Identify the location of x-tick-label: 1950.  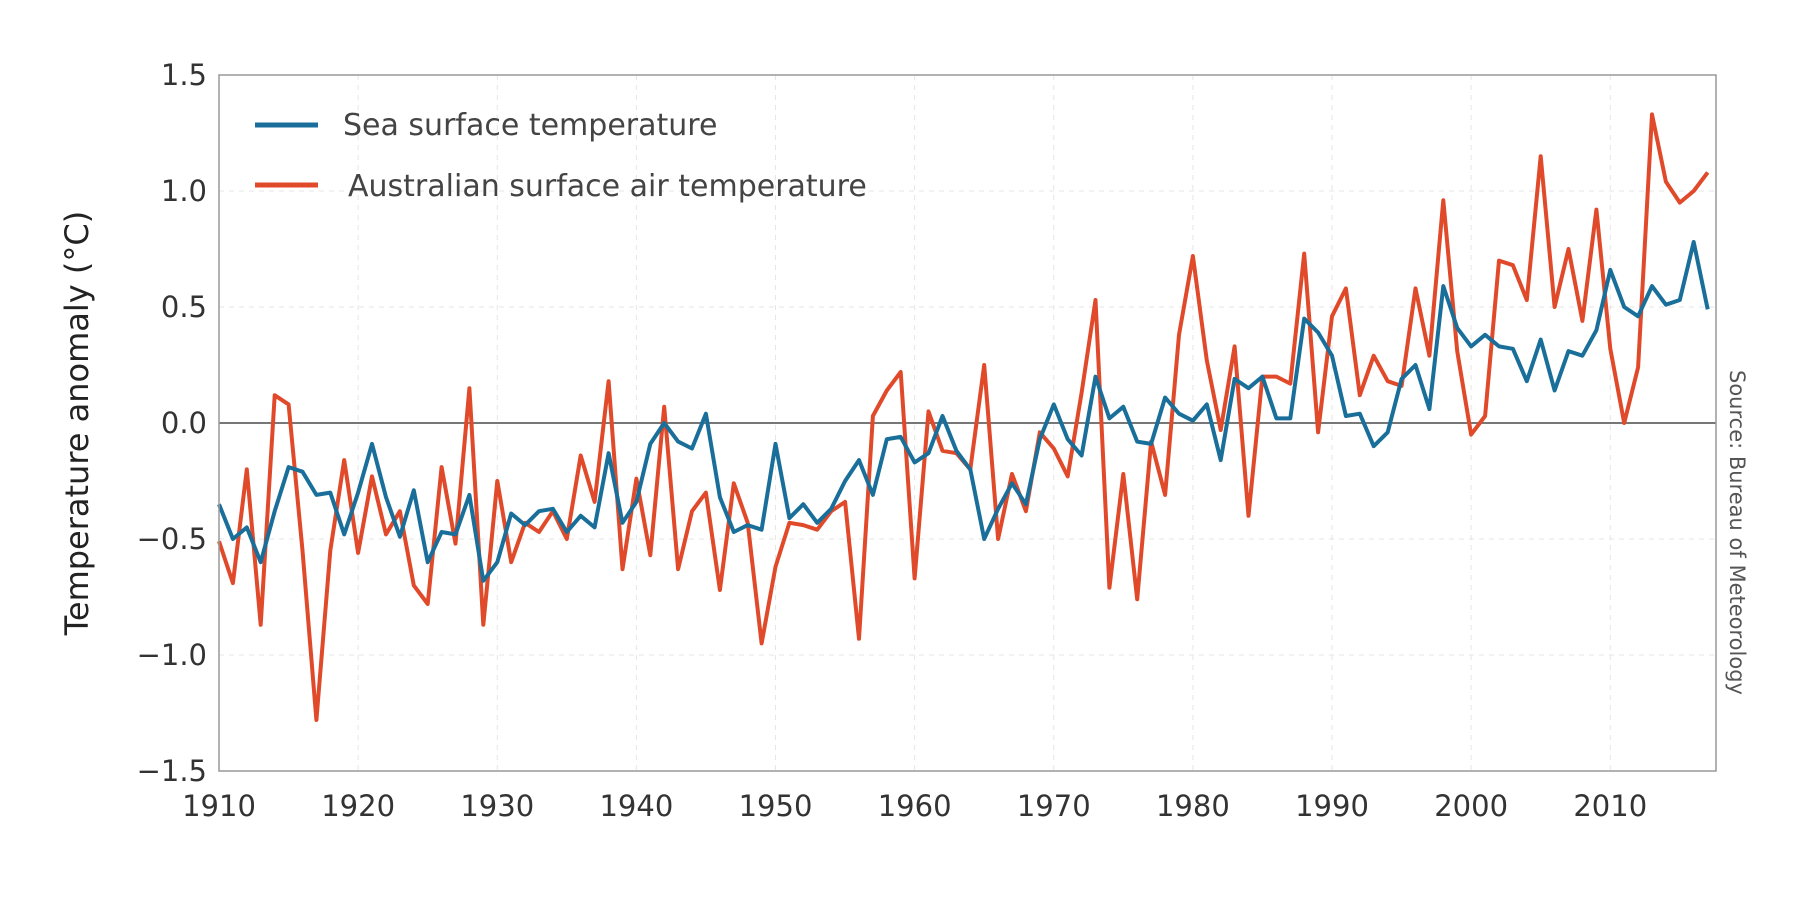
(776, 806).